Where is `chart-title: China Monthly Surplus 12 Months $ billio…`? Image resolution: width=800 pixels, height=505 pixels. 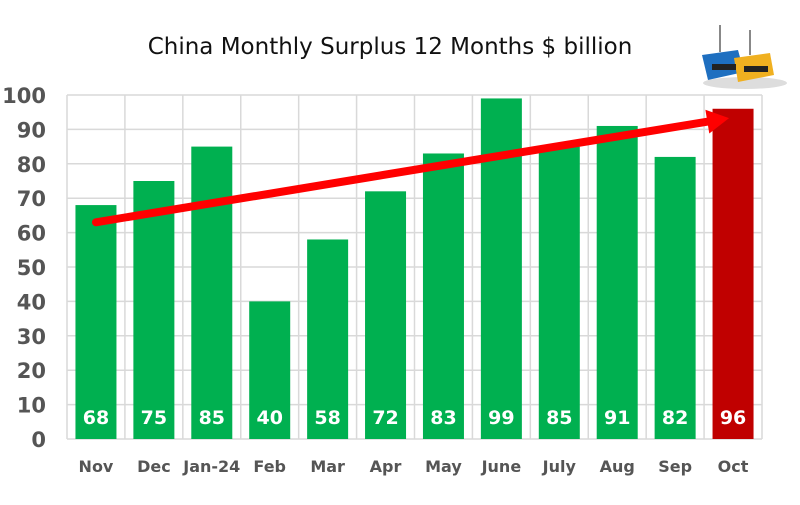
chart-title: China Monthly Surplus 12 Months $ billio… is located at coordinates (390, 47).